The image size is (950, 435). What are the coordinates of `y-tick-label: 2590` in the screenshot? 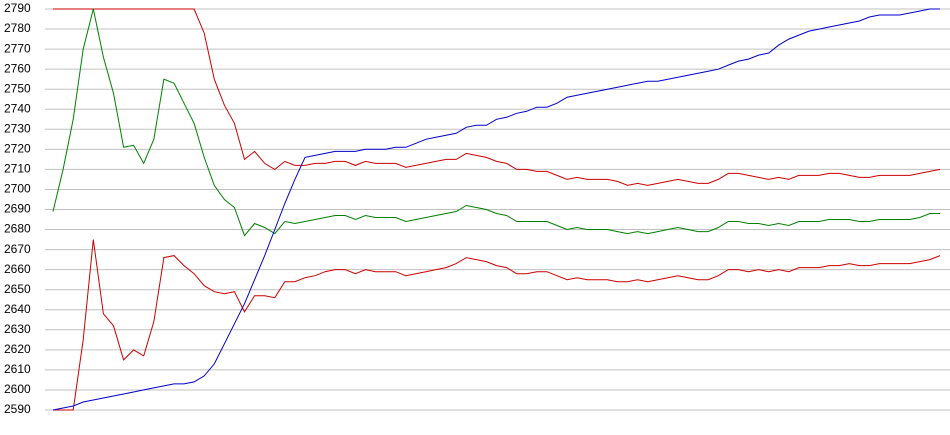 It's located at (17, 409).